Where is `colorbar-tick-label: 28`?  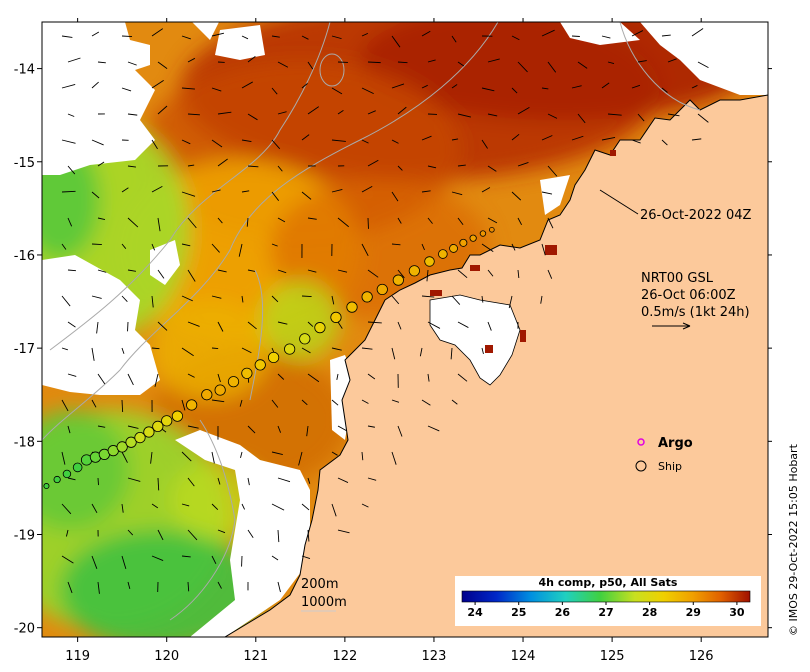 colorbar-tick-label: 28 is located at coordinates (649, 612).